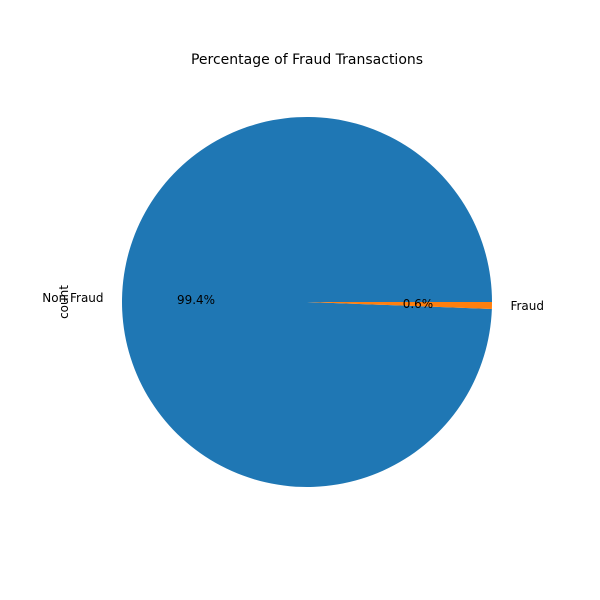 Image resolution: width=600 pixels, height=600 pixels. I want to click on pie-percent-labels: 99.4% 0.6%, so click(305, 302).